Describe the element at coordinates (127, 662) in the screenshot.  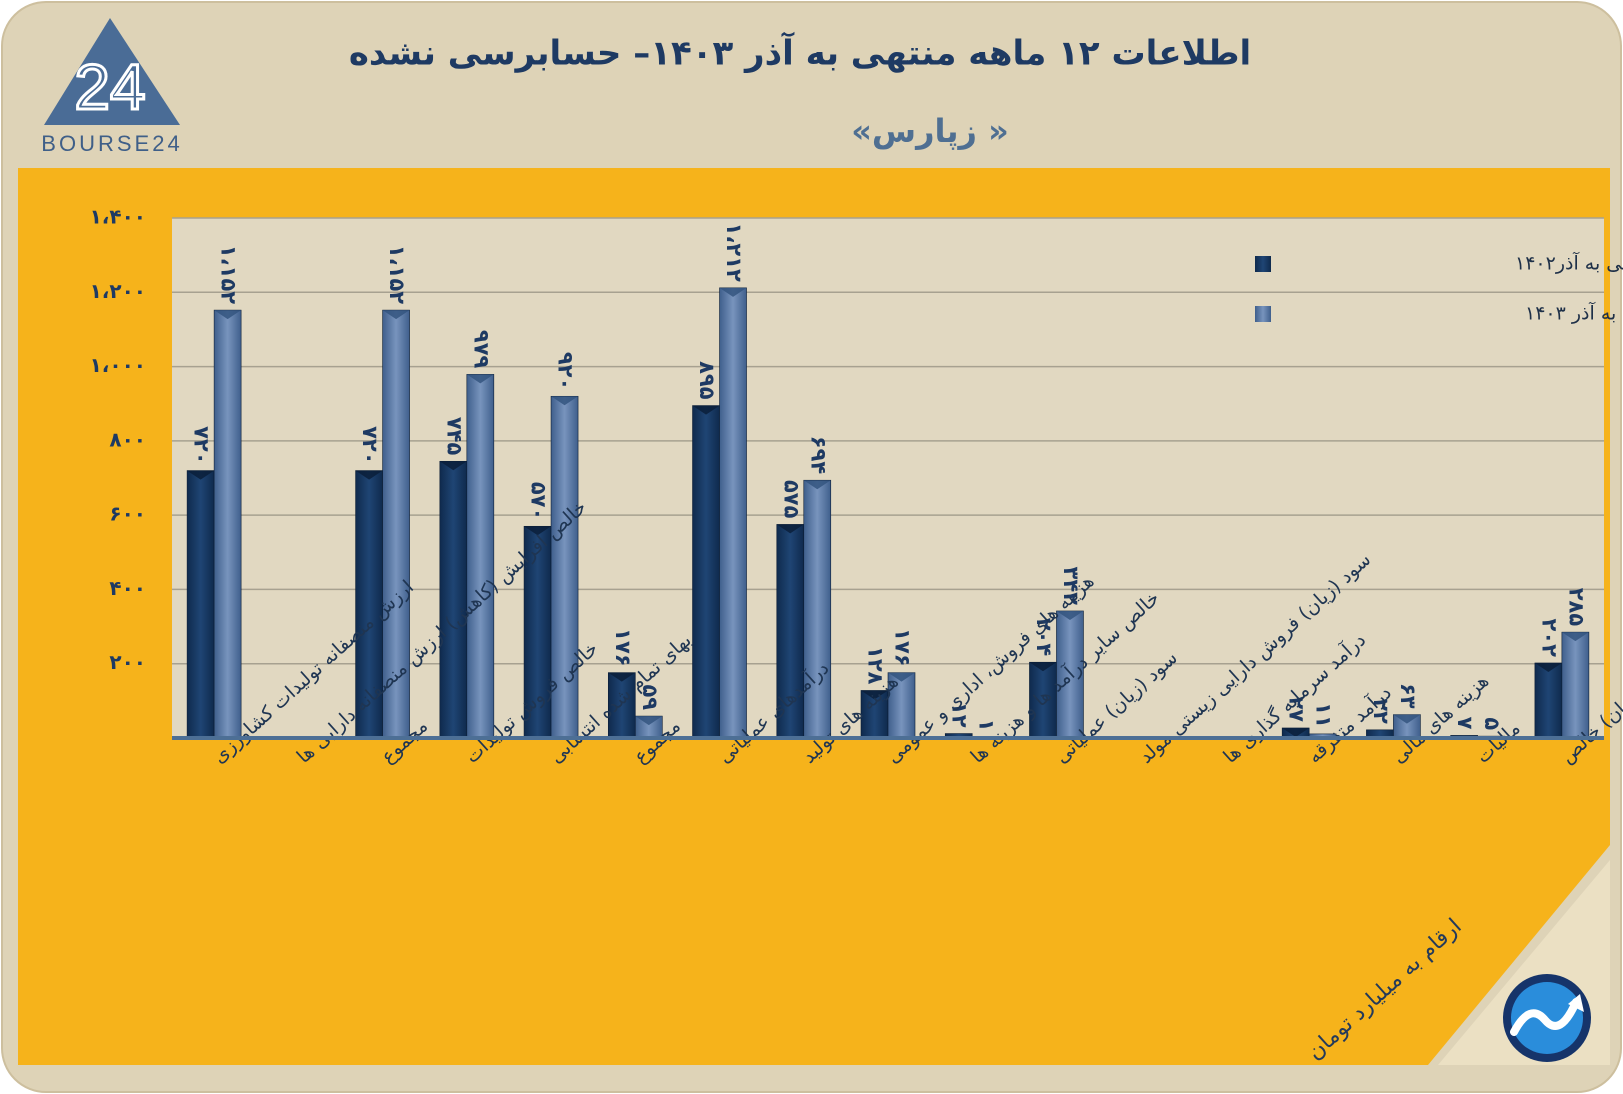
I see `y-tick-label: ۲۰۰` at that location.